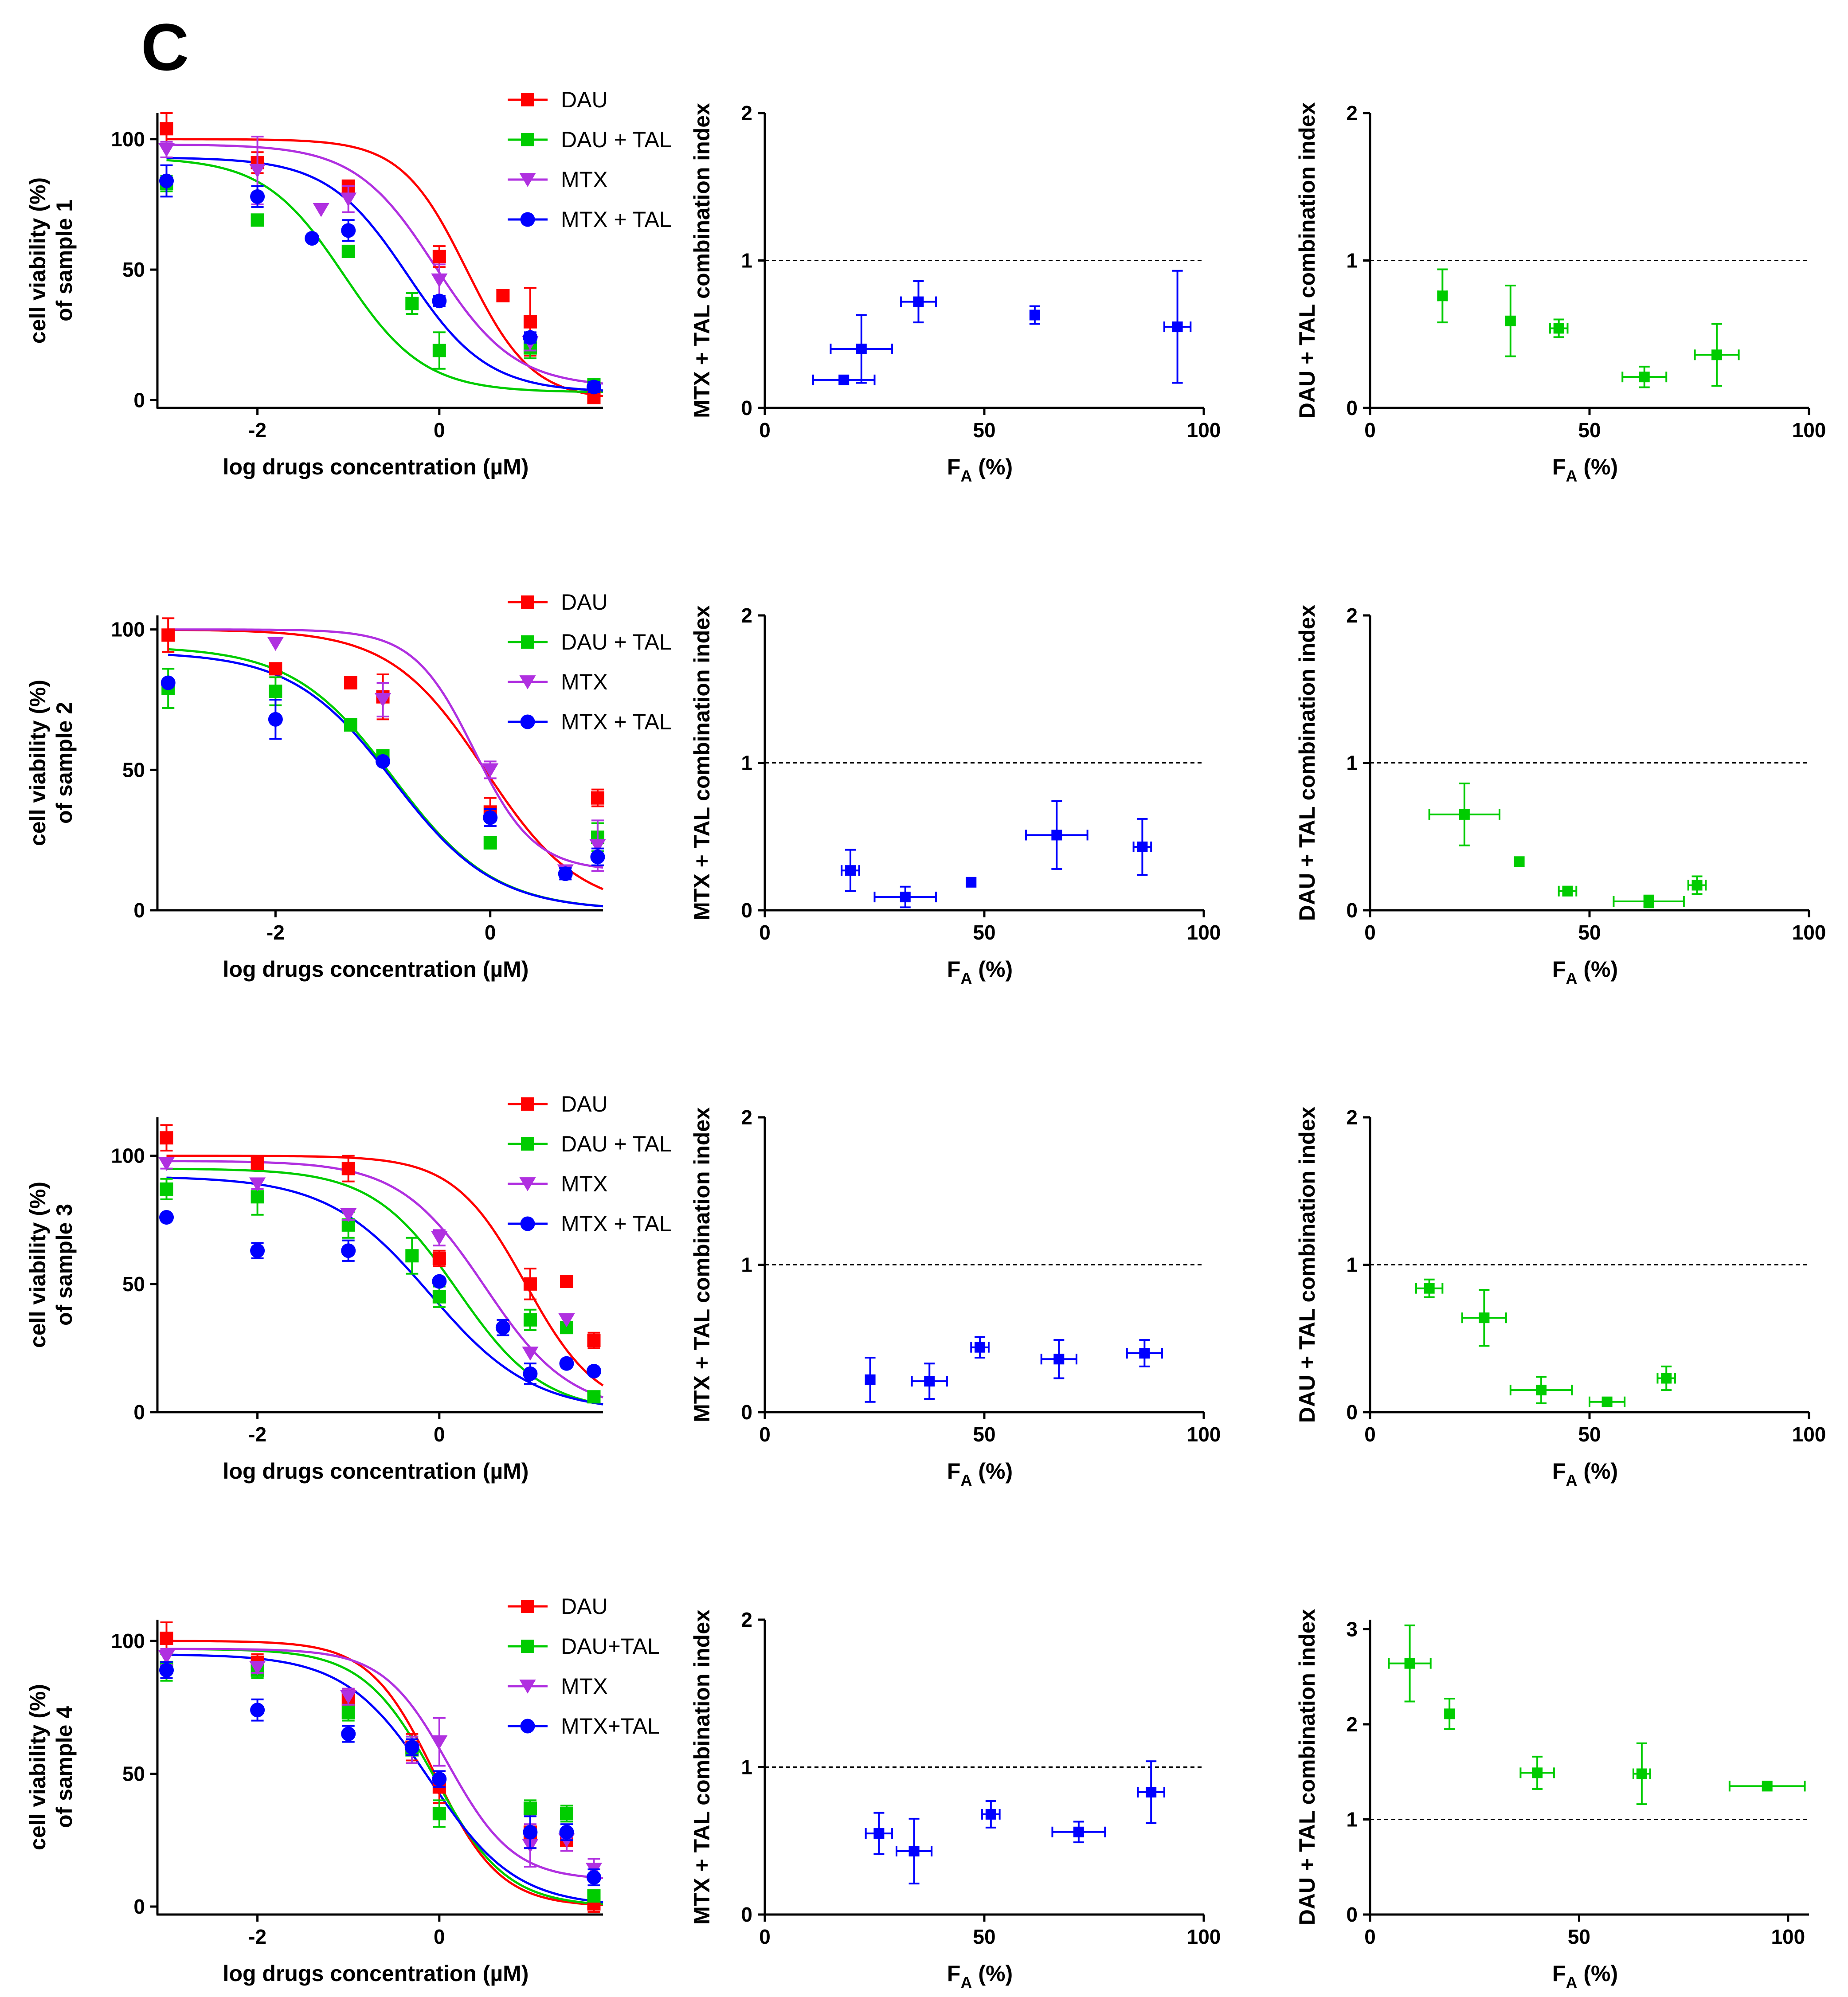  What do you see at coordinates (64, 763) in the screenshot?
I see `y-axis-title-line: of sample 2` at bounding box center [64, 763].